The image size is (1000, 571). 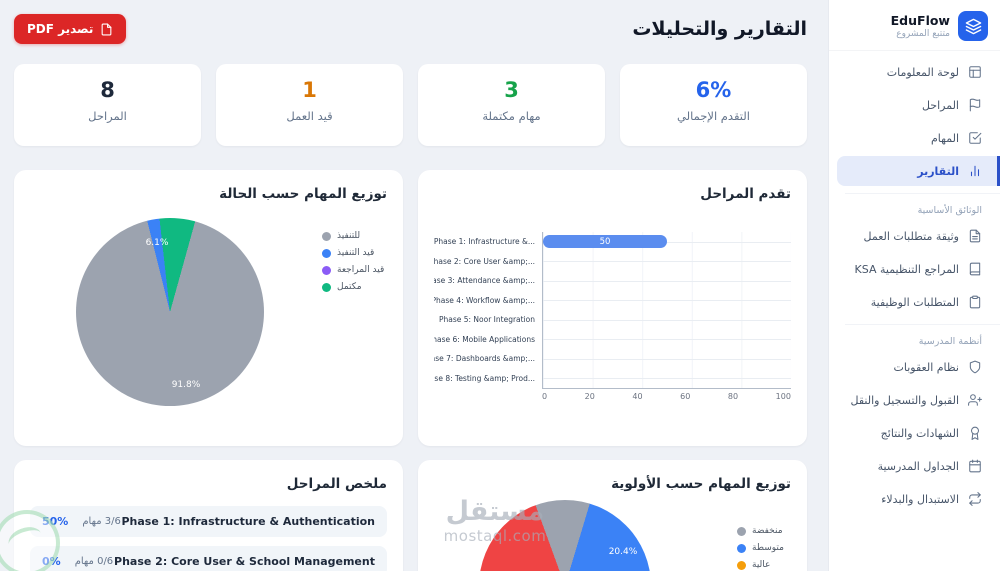 I want to click on stat-card-phases: 8 المراحل, so click(x=107, y=105).